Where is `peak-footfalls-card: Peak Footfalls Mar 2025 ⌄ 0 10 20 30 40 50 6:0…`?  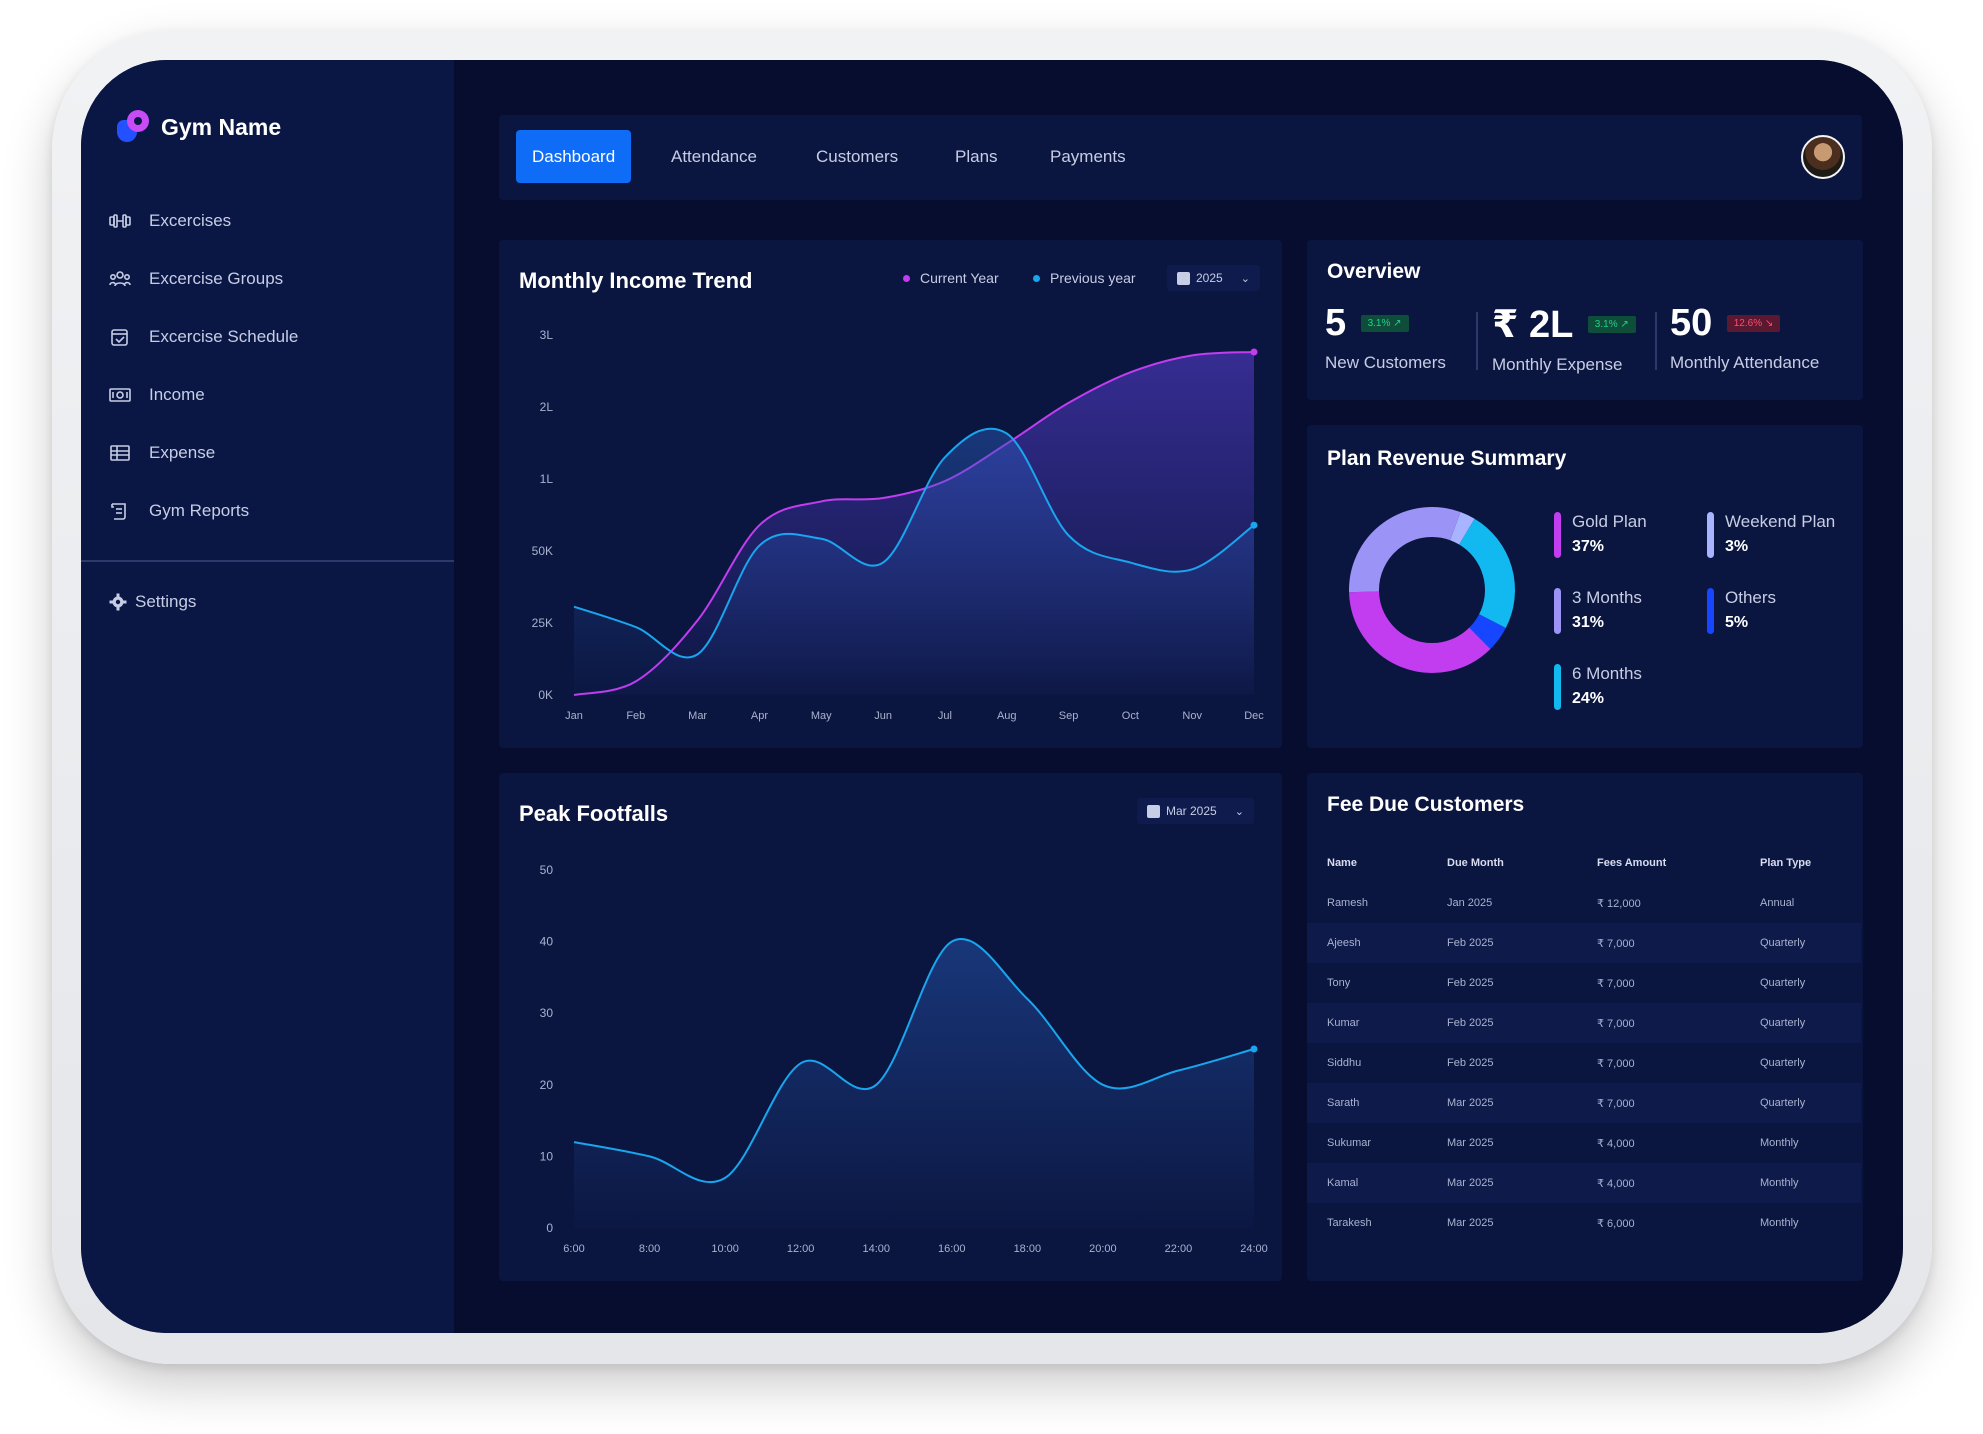
peak-footfalls-card: Peak Footfalls Mar 2025 ⌄ 0 10 20 30 40 50 6:0… is located at coordinates (890, 1027).